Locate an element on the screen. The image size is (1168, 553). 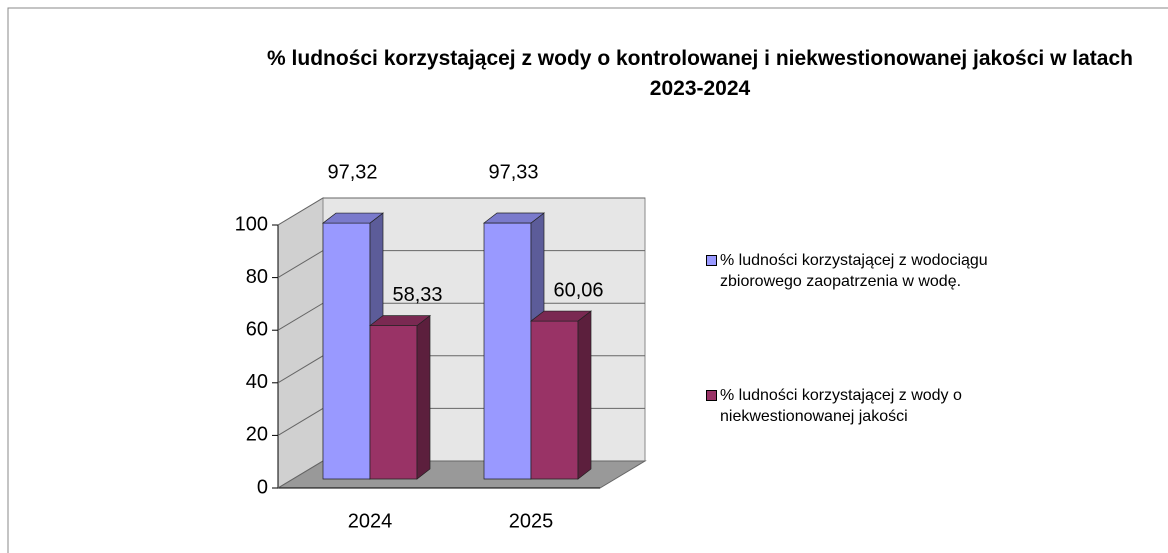
side-wall is located at coordinates (300, 343).